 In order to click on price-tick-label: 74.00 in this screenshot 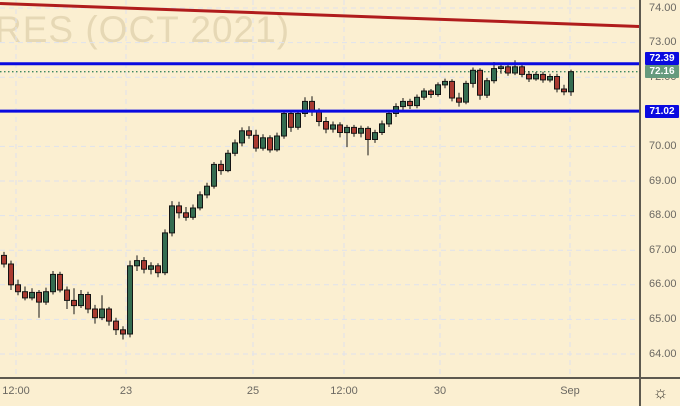, I will do `click(663, 7)`.